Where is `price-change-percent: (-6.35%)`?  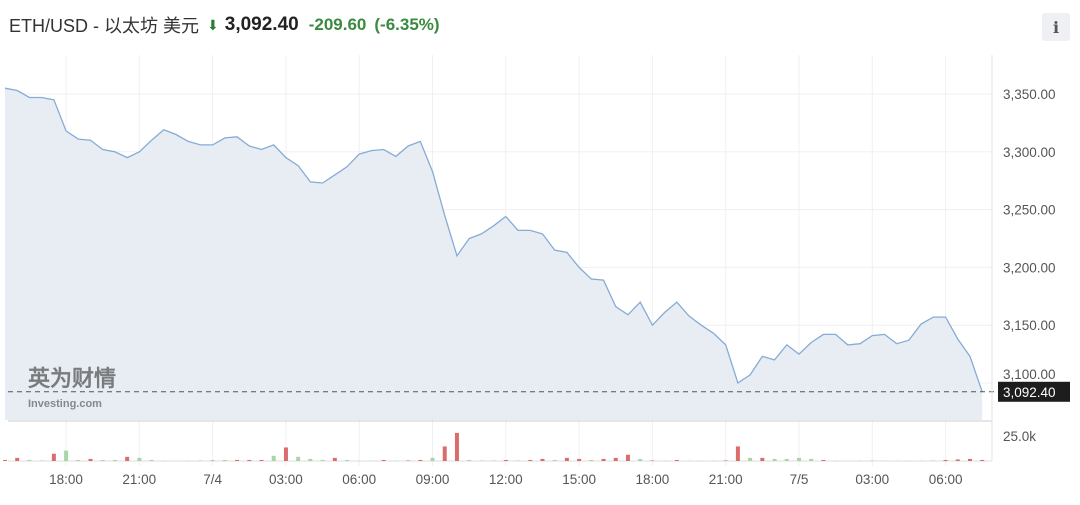 price-change-percent: (-6.35%) is located at coordinates (407, 24).